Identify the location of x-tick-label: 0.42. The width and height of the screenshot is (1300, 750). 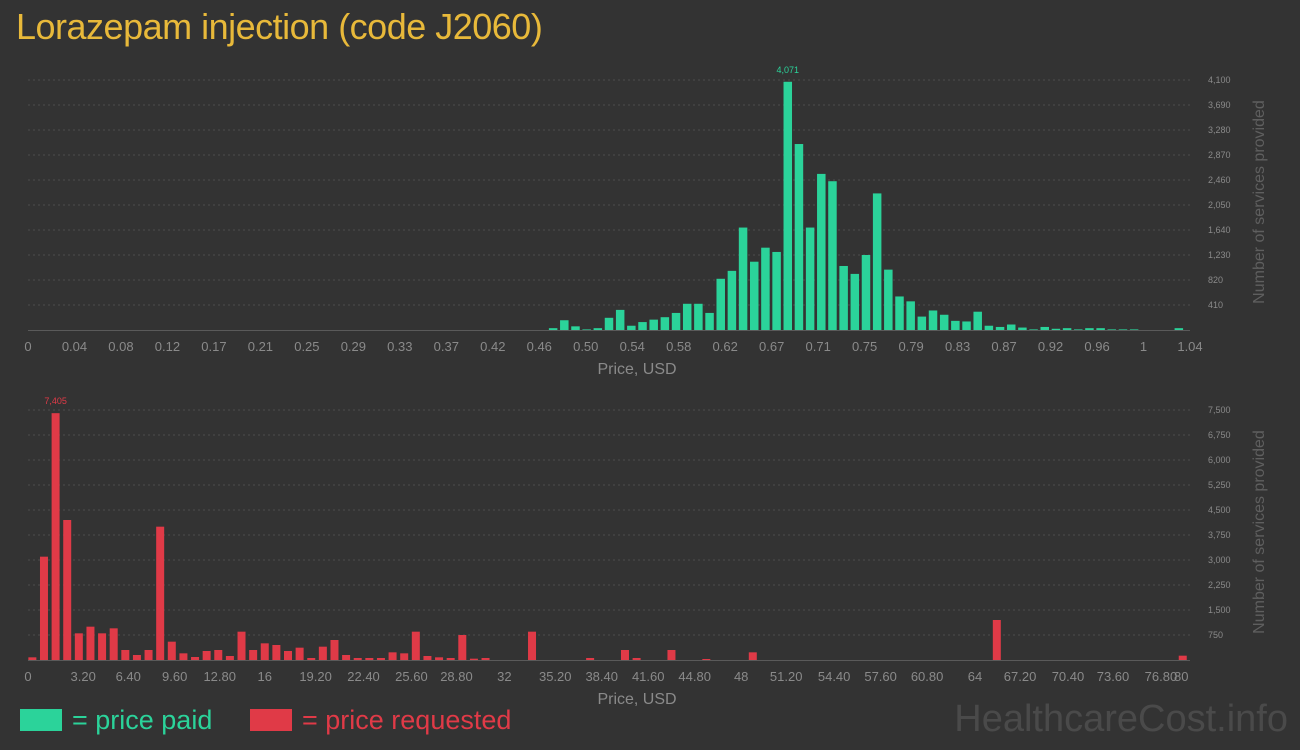
(492, 346).